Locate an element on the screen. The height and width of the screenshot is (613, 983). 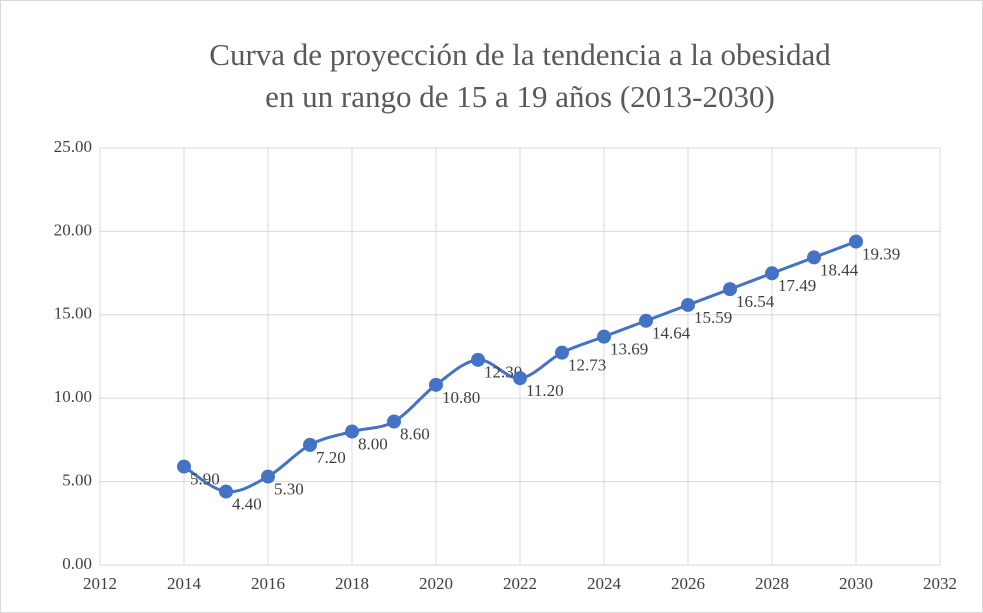
data-label: 12.73 is located at coordinates (587, 365).